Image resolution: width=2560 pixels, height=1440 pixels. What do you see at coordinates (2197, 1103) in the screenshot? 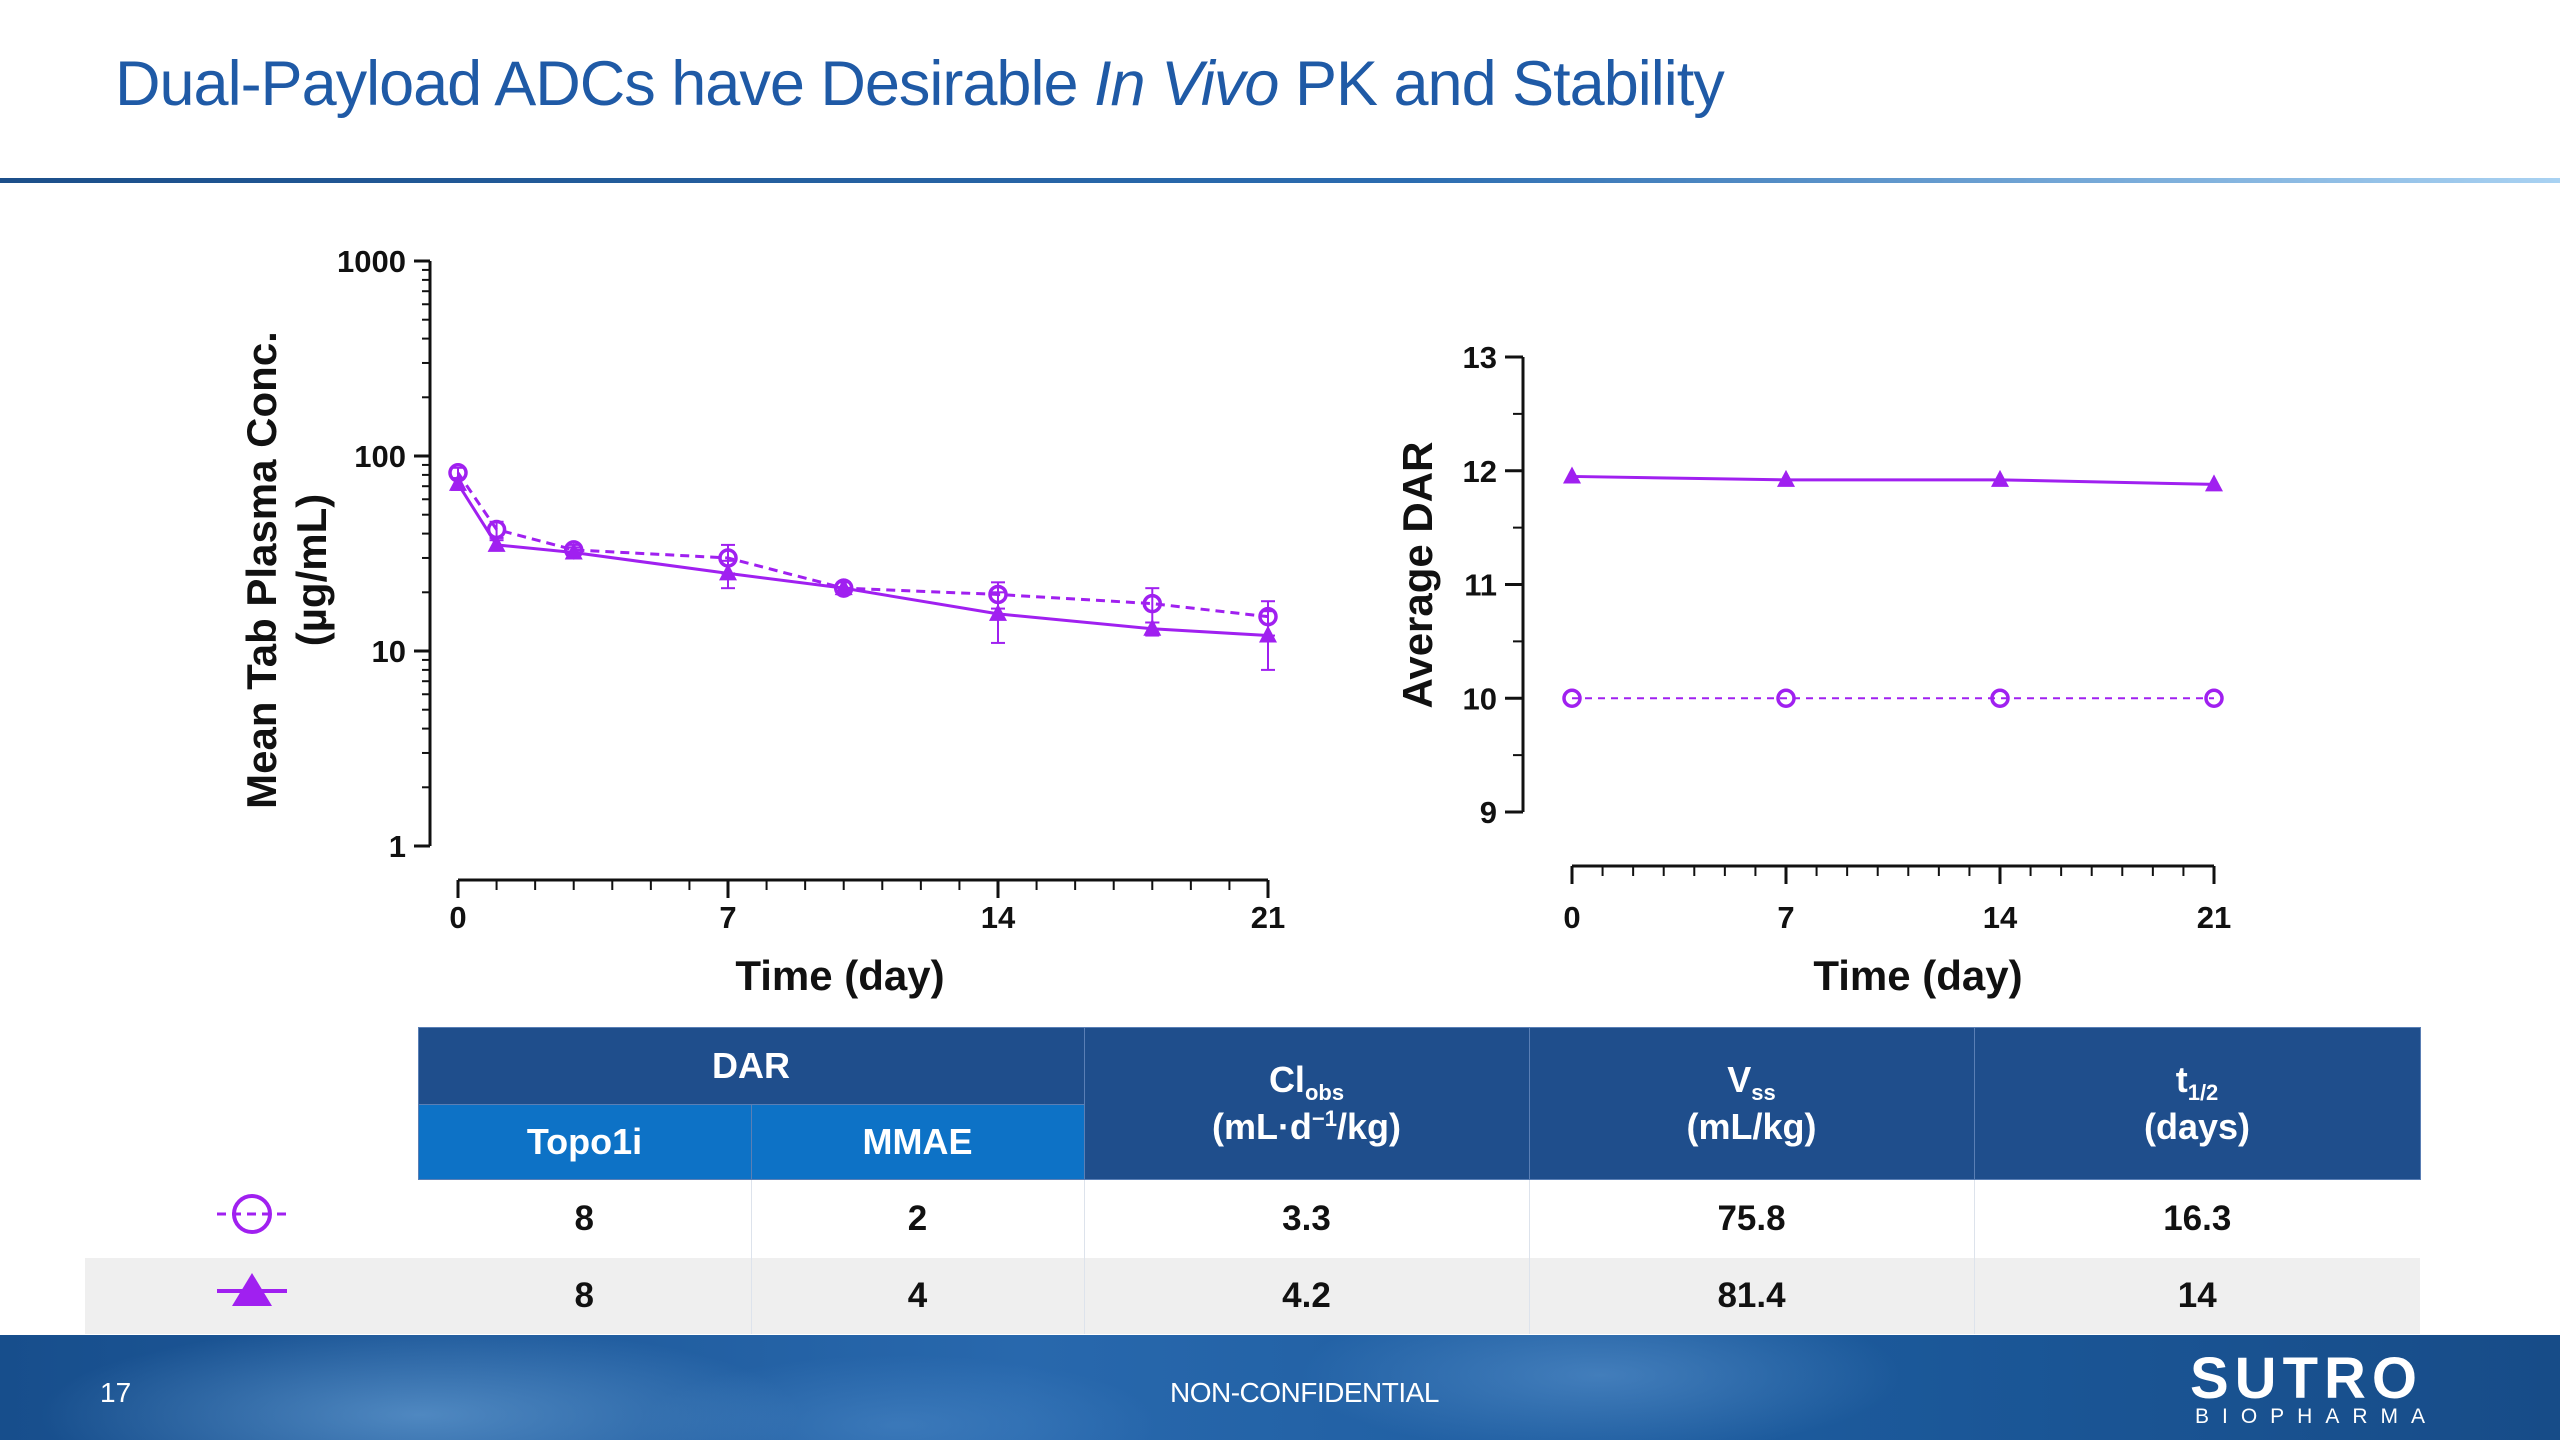
I see `thalf-header: t1/2 (days)` at bounding box center [2197, 1103].